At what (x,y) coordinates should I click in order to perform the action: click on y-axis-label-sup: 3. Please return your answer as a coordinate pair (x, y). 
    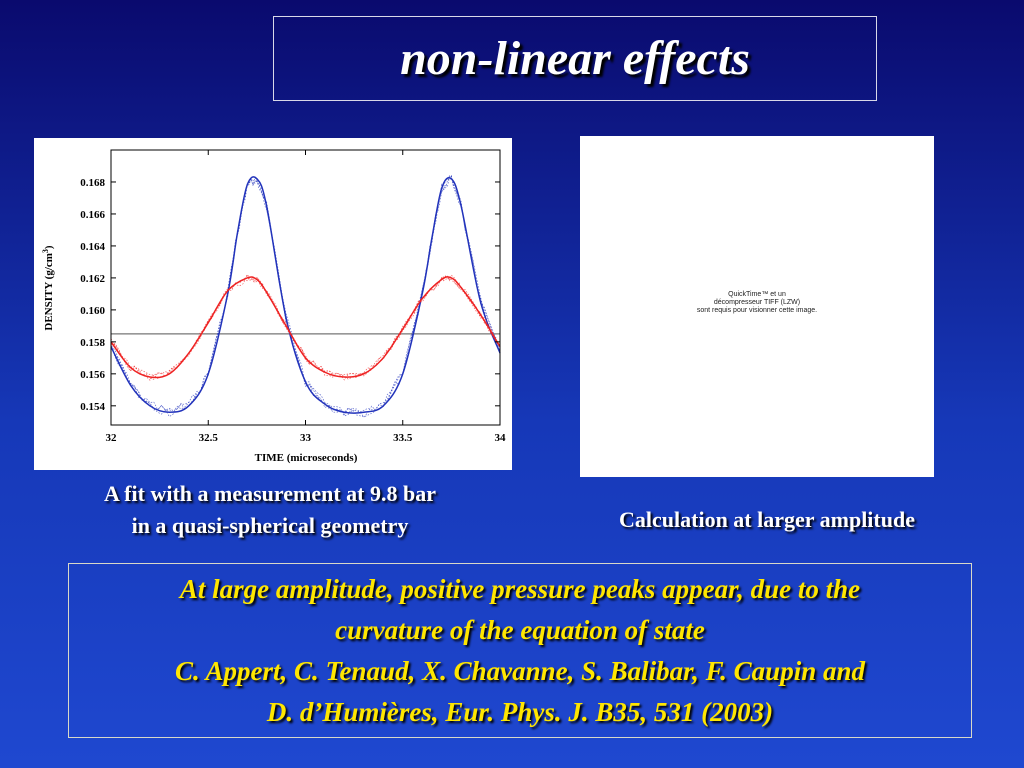
    Looking at the image, I should click on (45, 251).